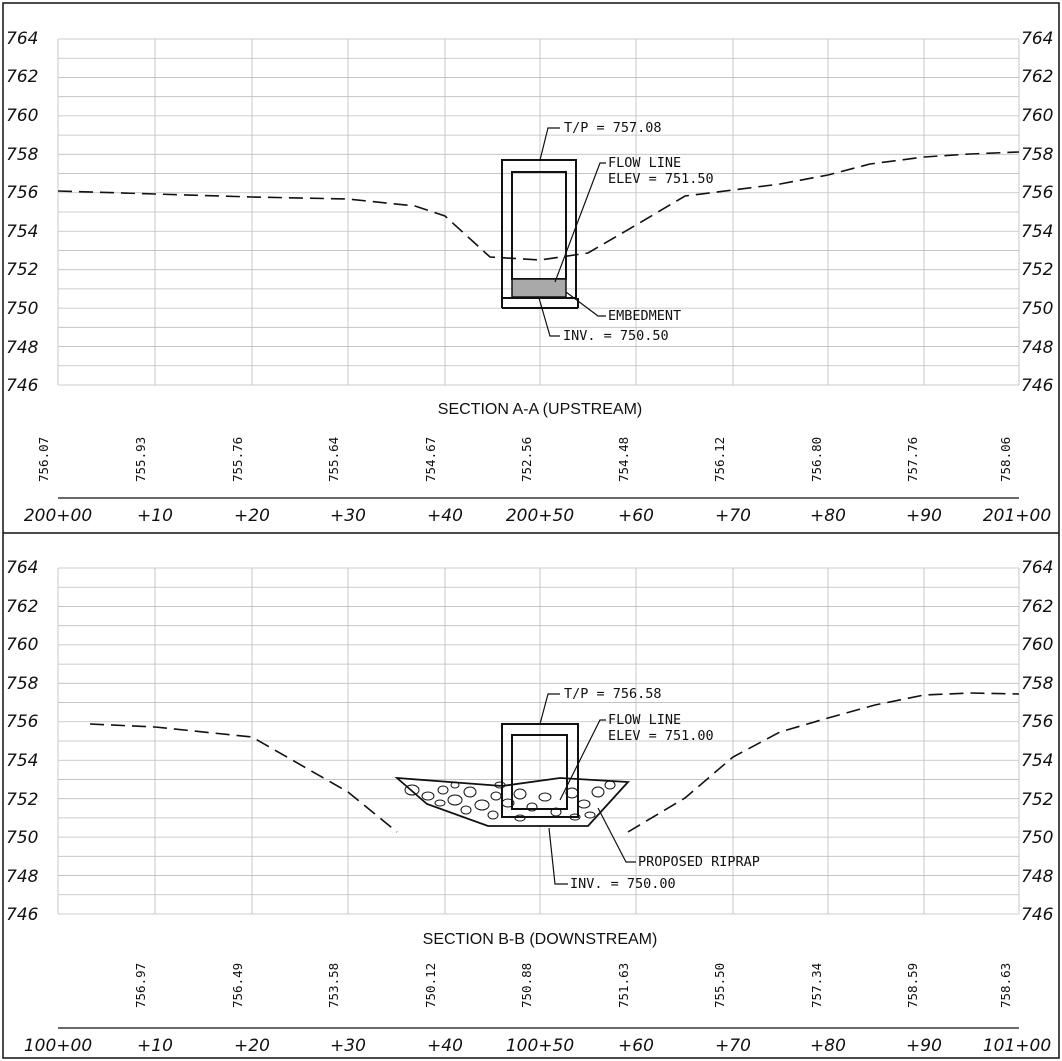 Image resolution: width=1062 pixels, height=1061 pixels. I want to click on section-a-title: SECTION A-A (UPSTREAM), so click(540, 409).